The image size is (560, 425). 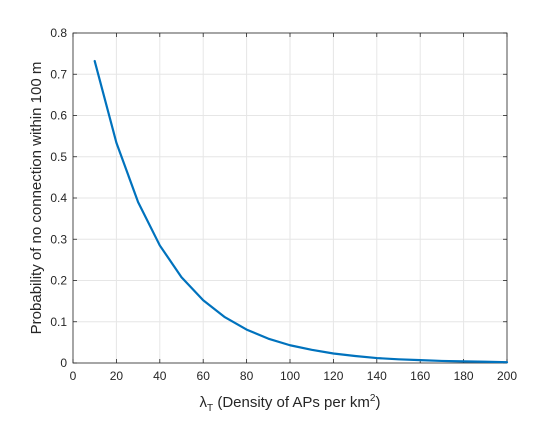 I want to click on x-axis-title: λT (Density of APs per km2), so click(x=290, y=403).